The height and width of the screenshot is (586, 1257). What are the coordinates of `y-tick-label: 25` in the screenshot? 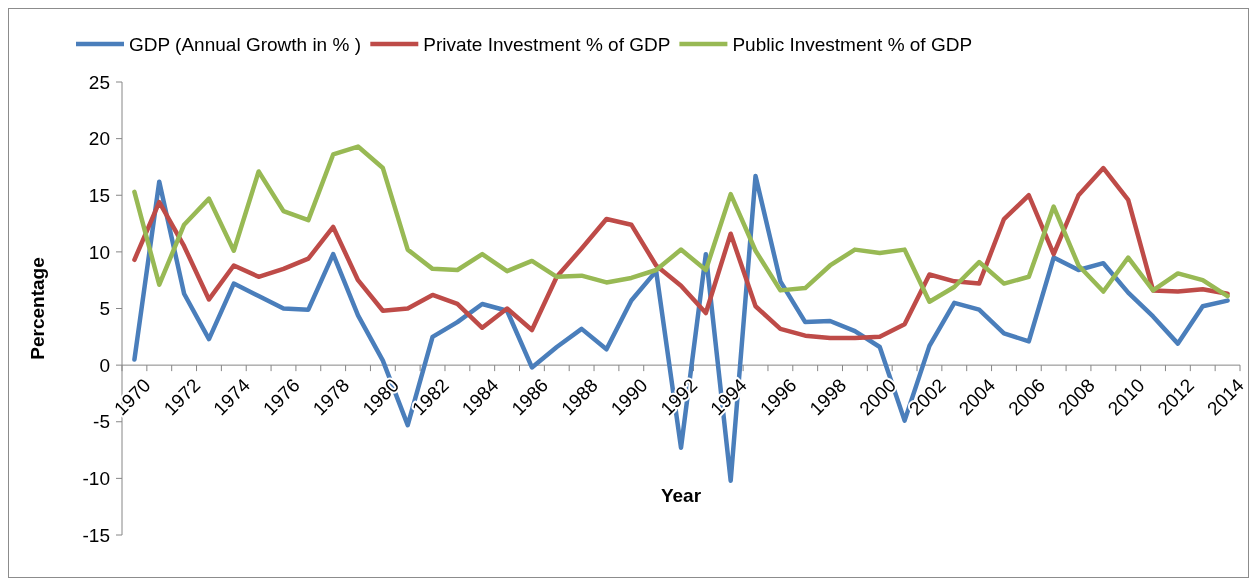 It's located at (99, 82).